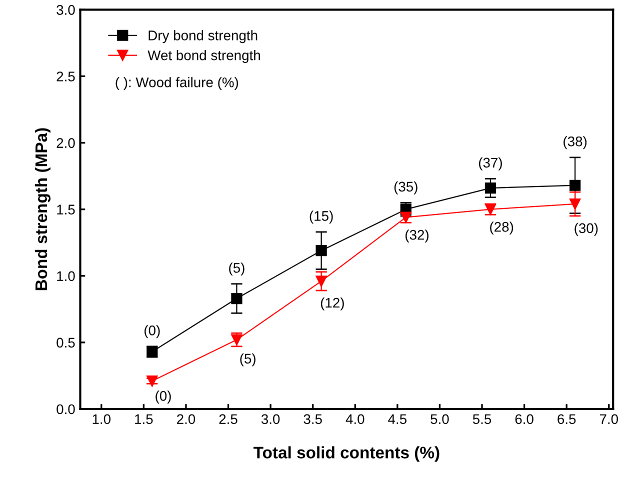  What do you see at coordinates (65, 409) in the screenshot?
I see `y-tick-label: 0.0` at bounding box center [65, 409].